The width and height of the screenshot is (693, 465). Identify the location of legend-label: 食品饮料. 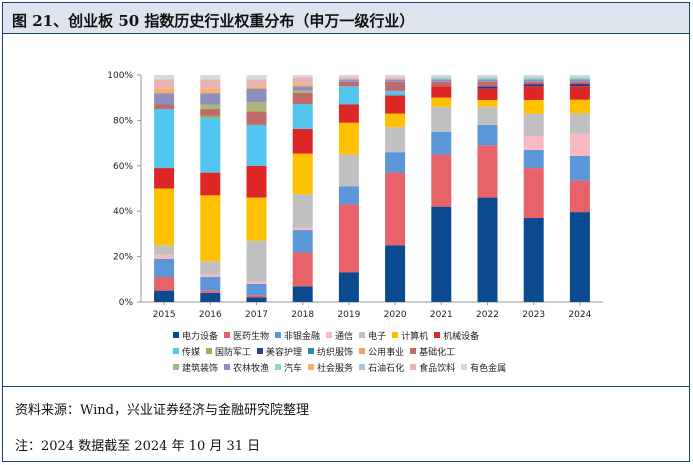
(437, 368).